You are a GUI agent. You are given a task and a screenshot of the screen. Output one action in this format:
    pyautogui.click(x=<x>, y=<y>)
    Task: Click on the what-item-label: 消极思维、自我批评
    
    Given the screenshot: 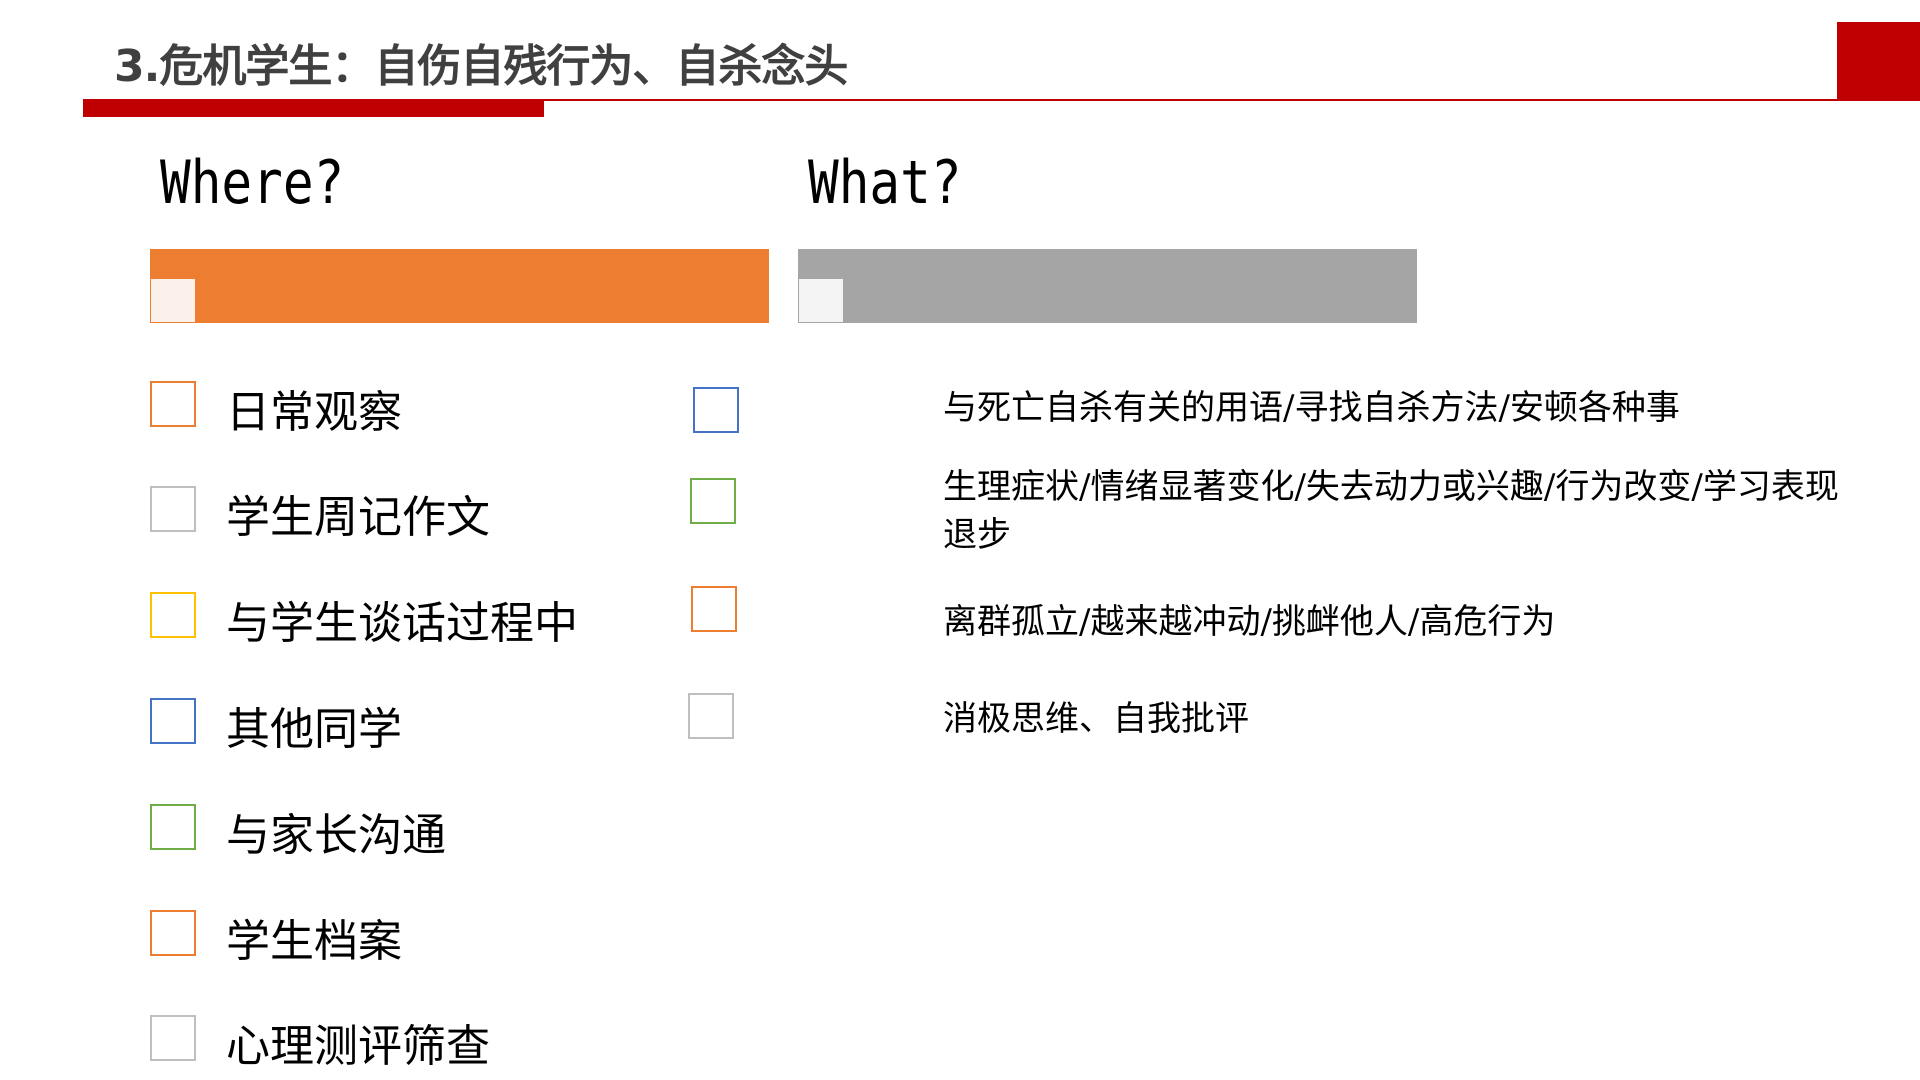 What is the action you would take?
    pyautogui.click(x=1096, y=719)
    